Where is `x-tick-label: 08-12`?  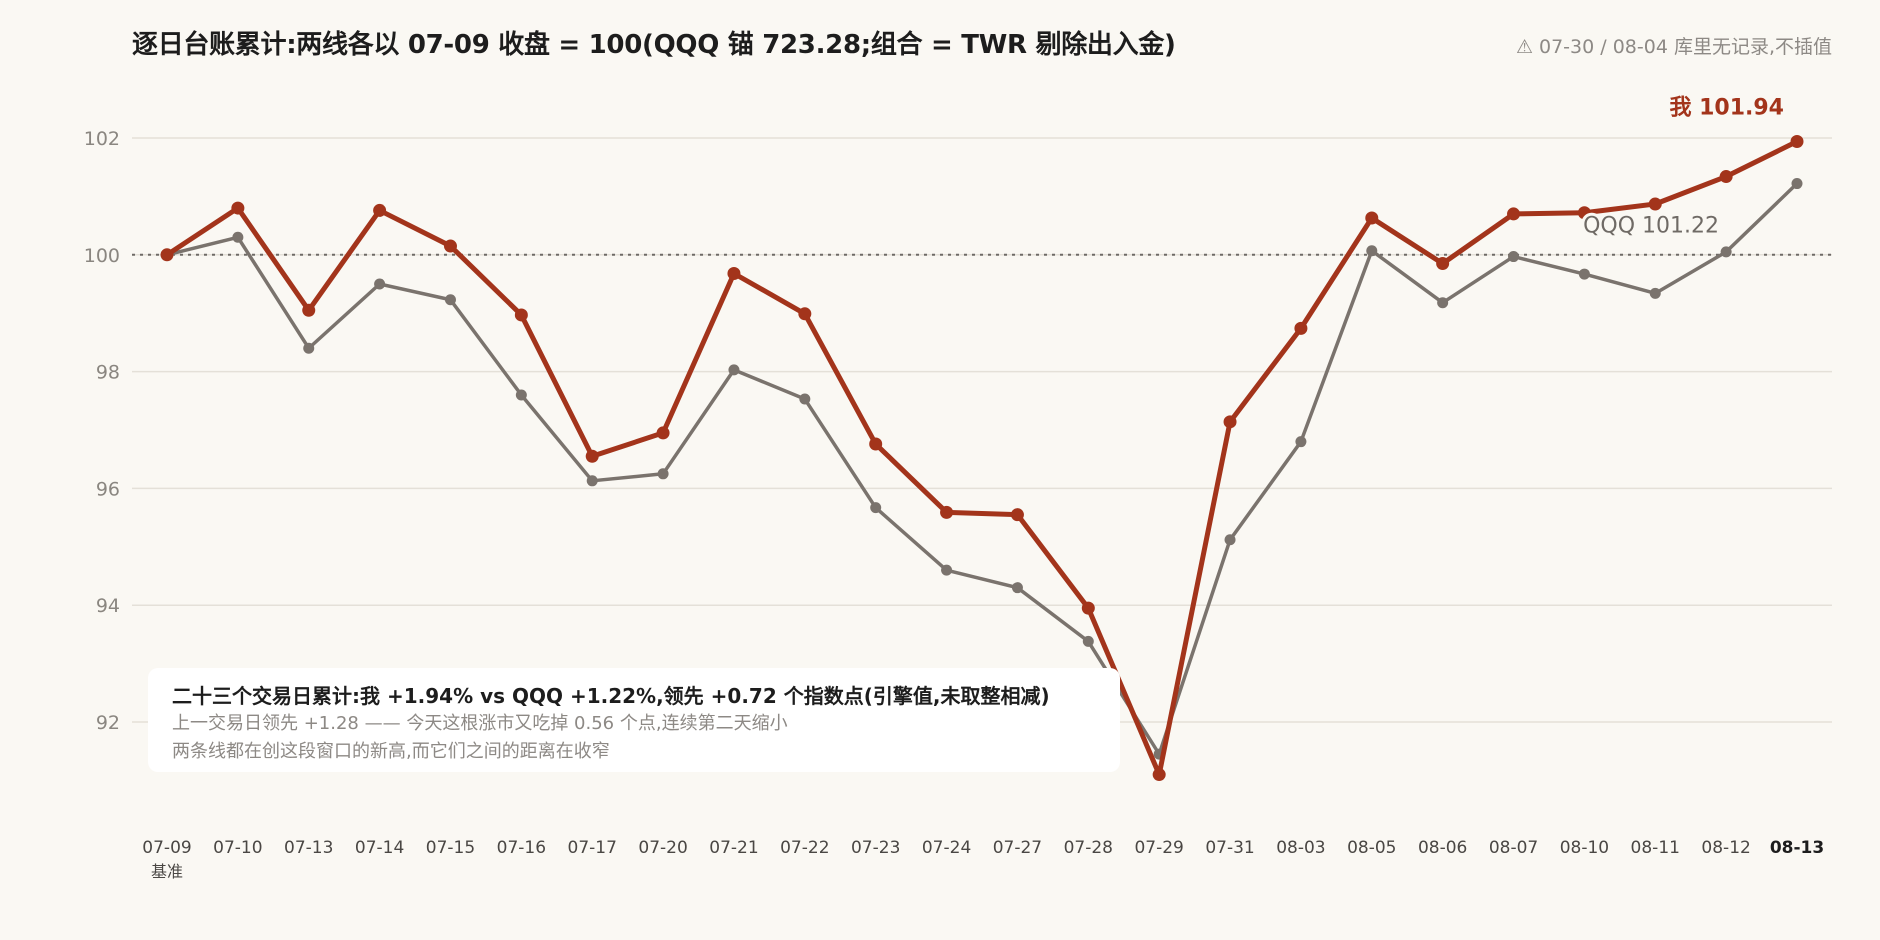 x-tick-label: 08-12 is located at coordinates (1725, 848).